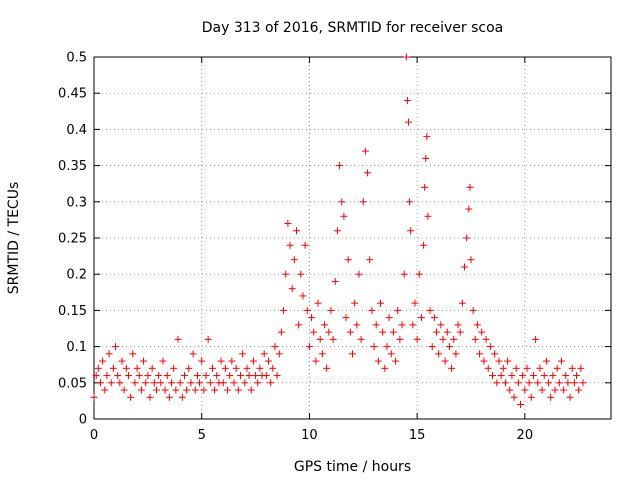 The width and height of the screenshot is (640, 480). Describe the element at coordinates (525, 435) in the screenshot. I see `x-tick-label: 20` at that location.